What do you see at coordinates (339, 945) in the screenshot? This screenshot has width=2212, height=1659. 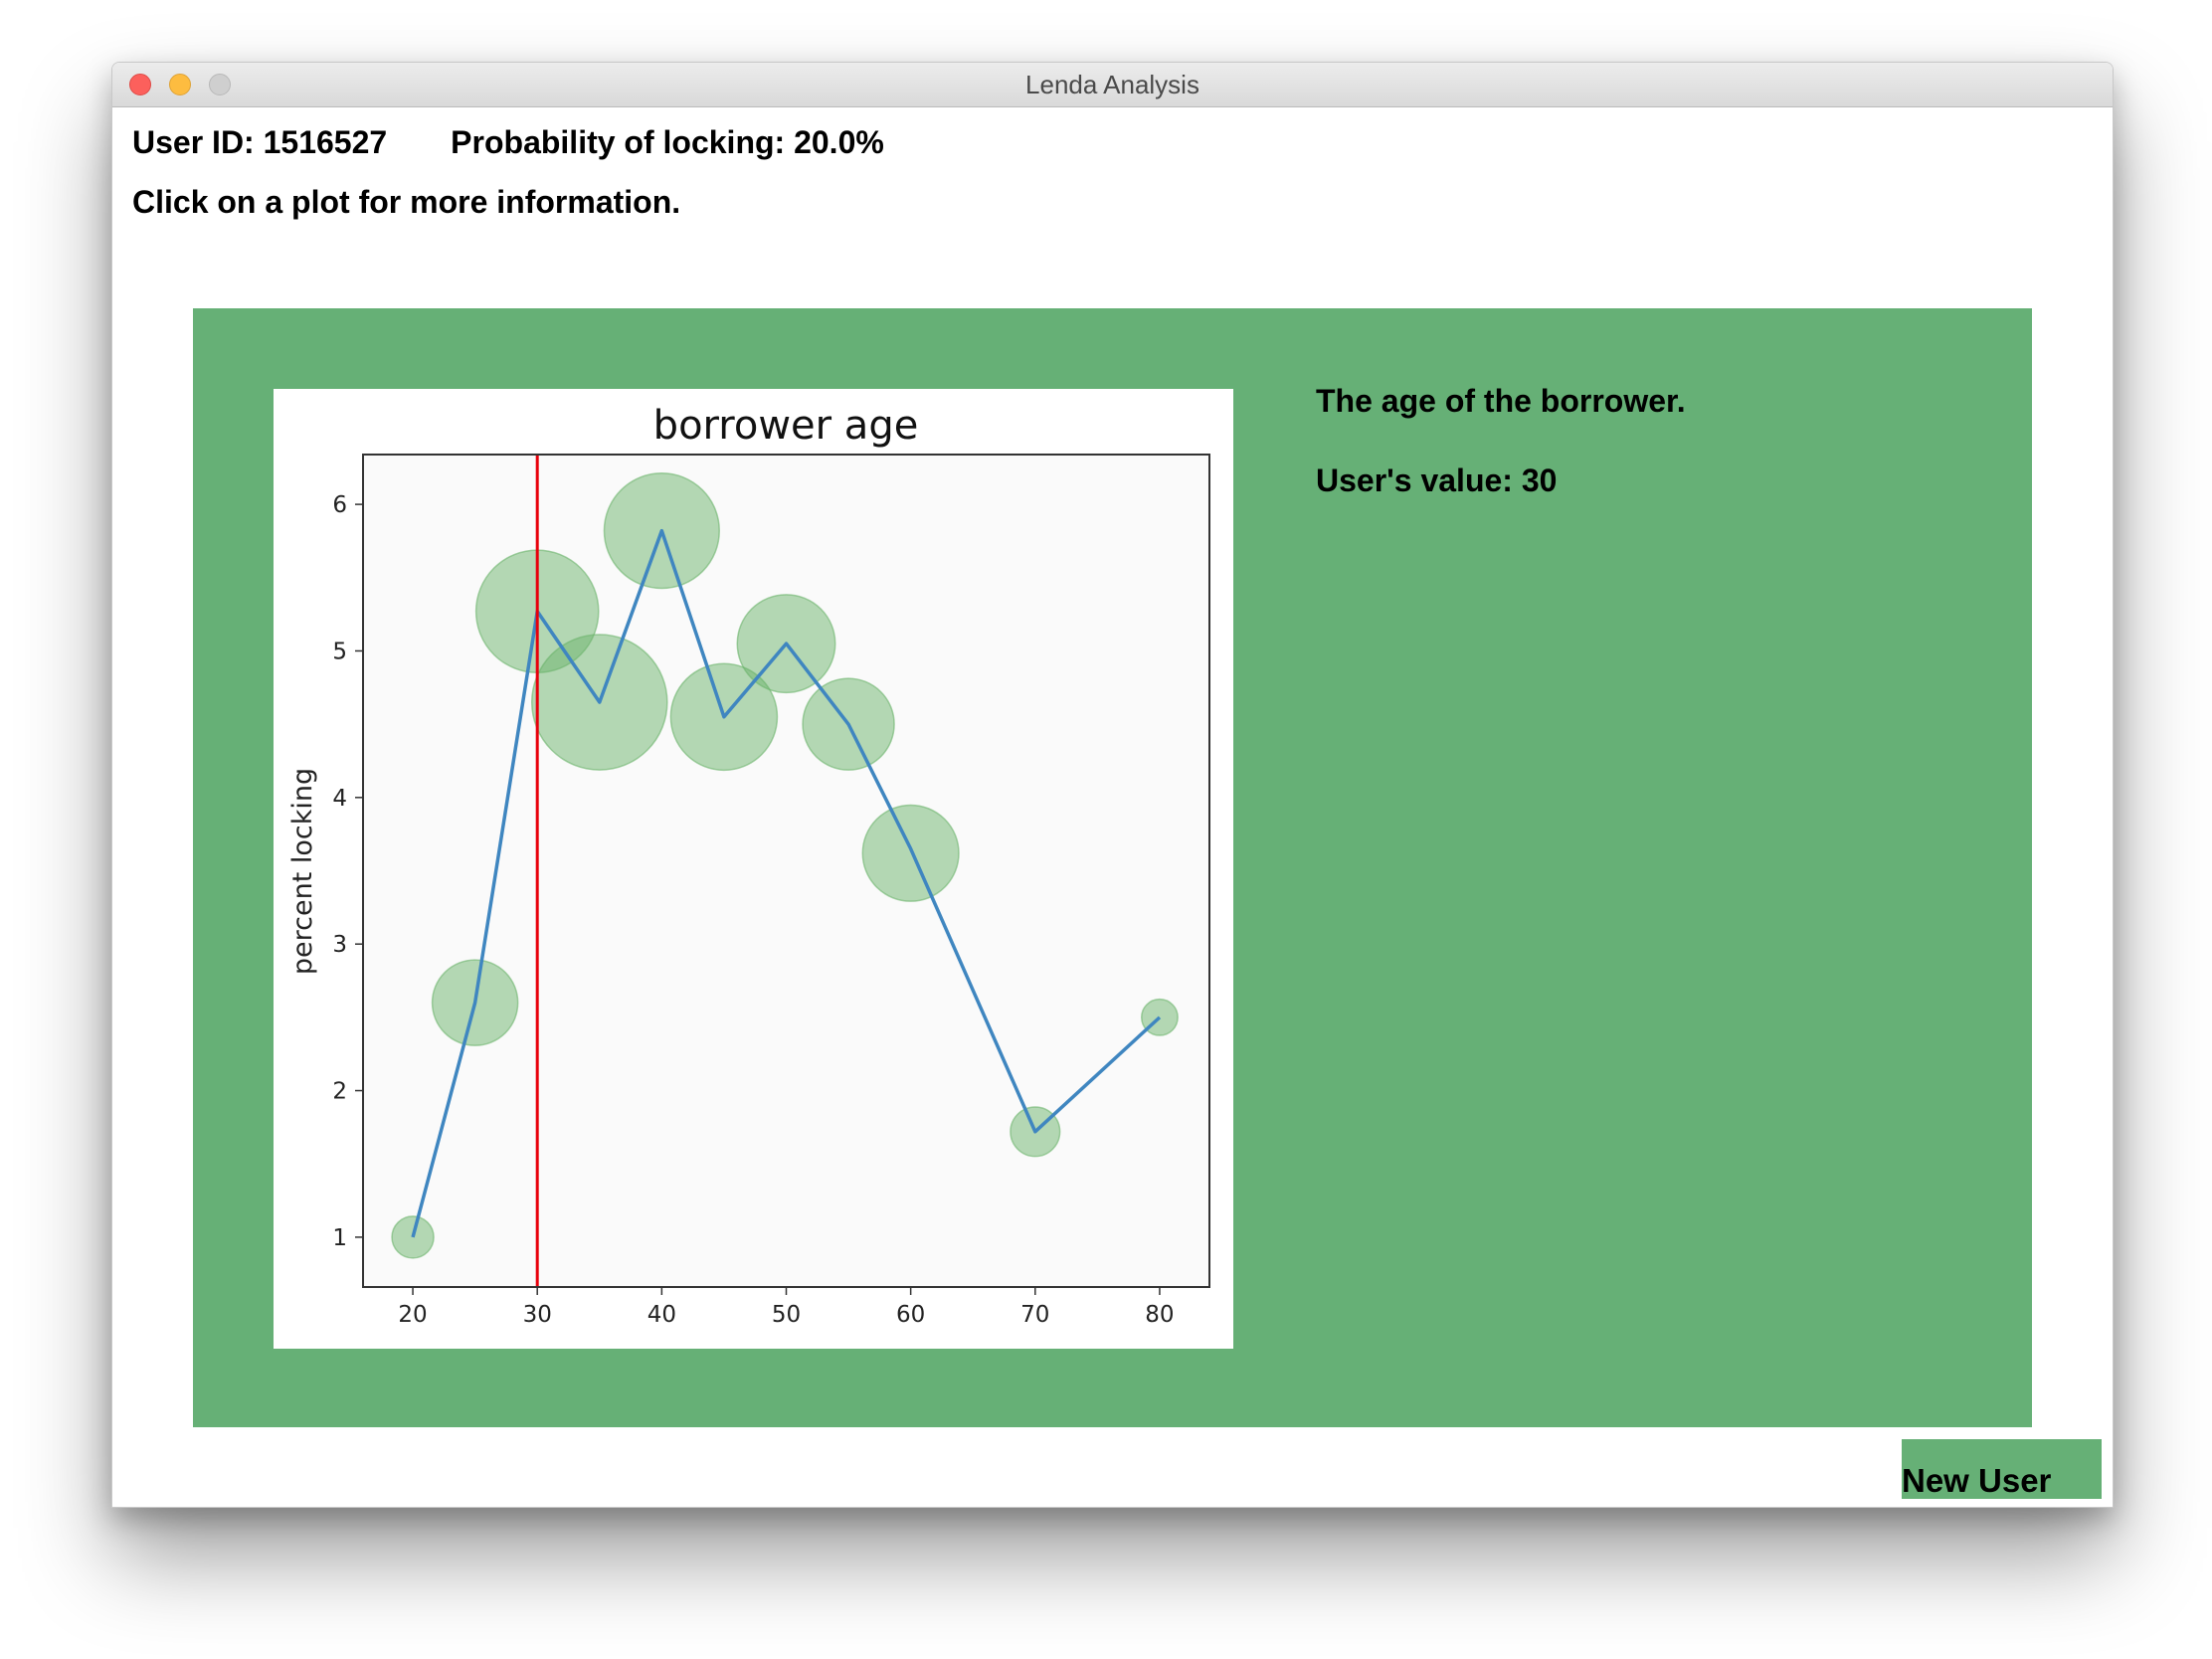 I see `y-tick-label-3: 3` at bounding box center [339, 945].